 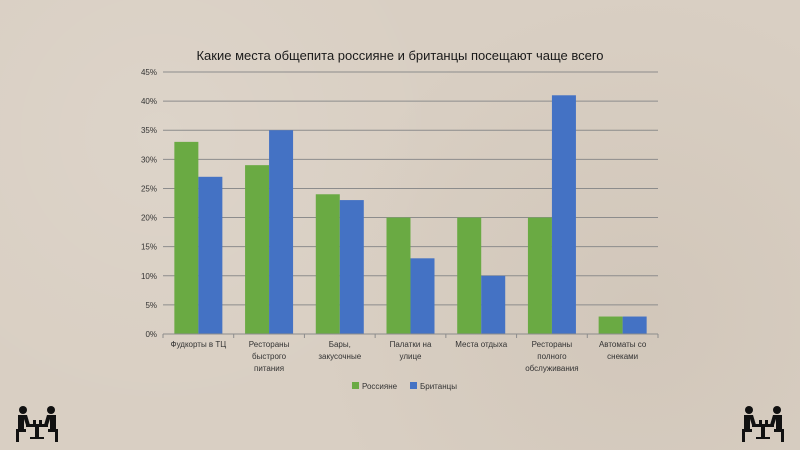 I want to click on x-category-label: Рестораны полного обслуживания, so click(x=551, y=356).